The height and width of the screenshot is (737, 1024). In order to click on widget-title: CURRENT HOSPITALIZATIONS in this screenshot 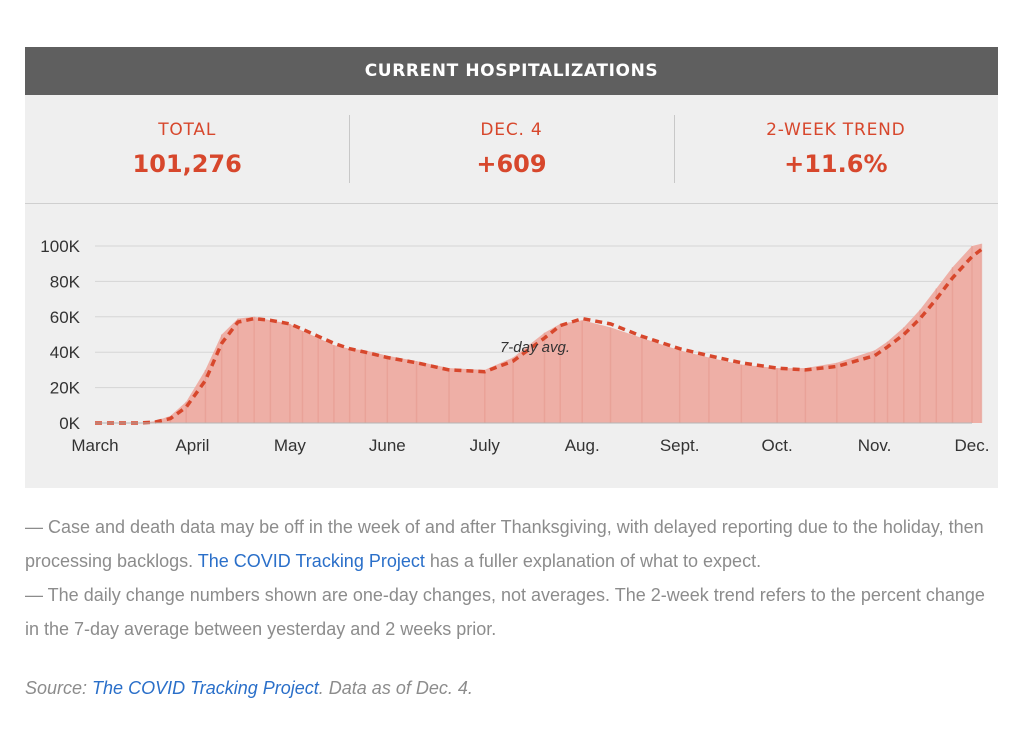, I will do `click(511, 71)`.